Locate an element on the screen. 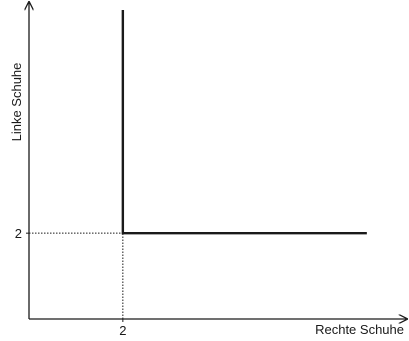 This screenshot has width=409, height=341. y-ticks: 2 is located at coordinates (22, 233).